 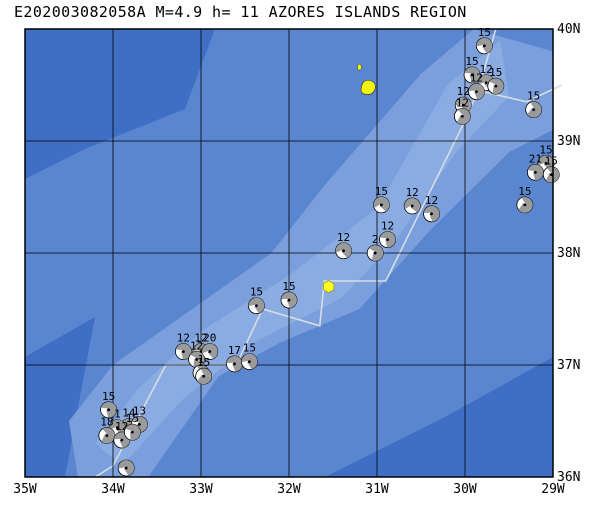 I want to click on lon-tick-label: 29W, so click(x=553, y=489).